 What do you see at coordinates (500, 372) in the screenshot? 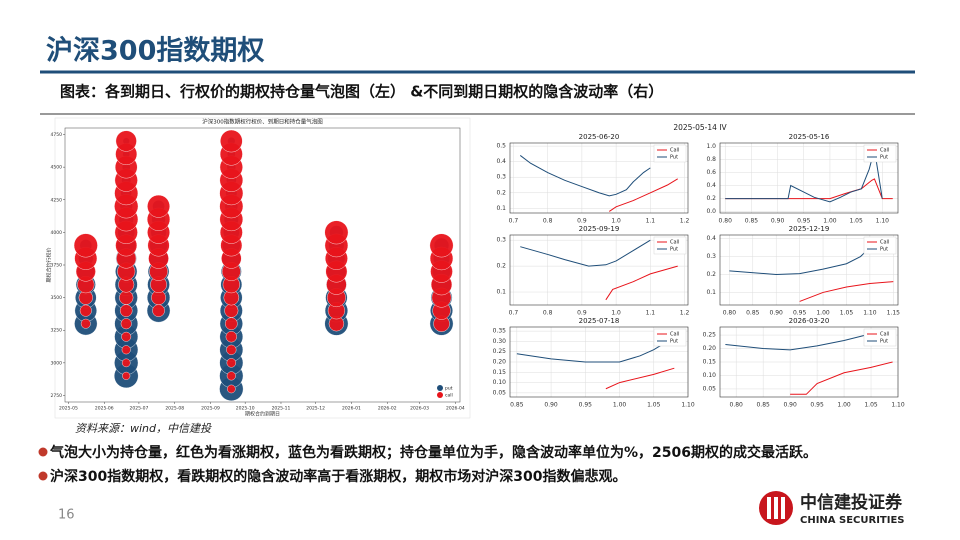
I see `y-tick-label: 0.15` at bounding box center [500, 372].